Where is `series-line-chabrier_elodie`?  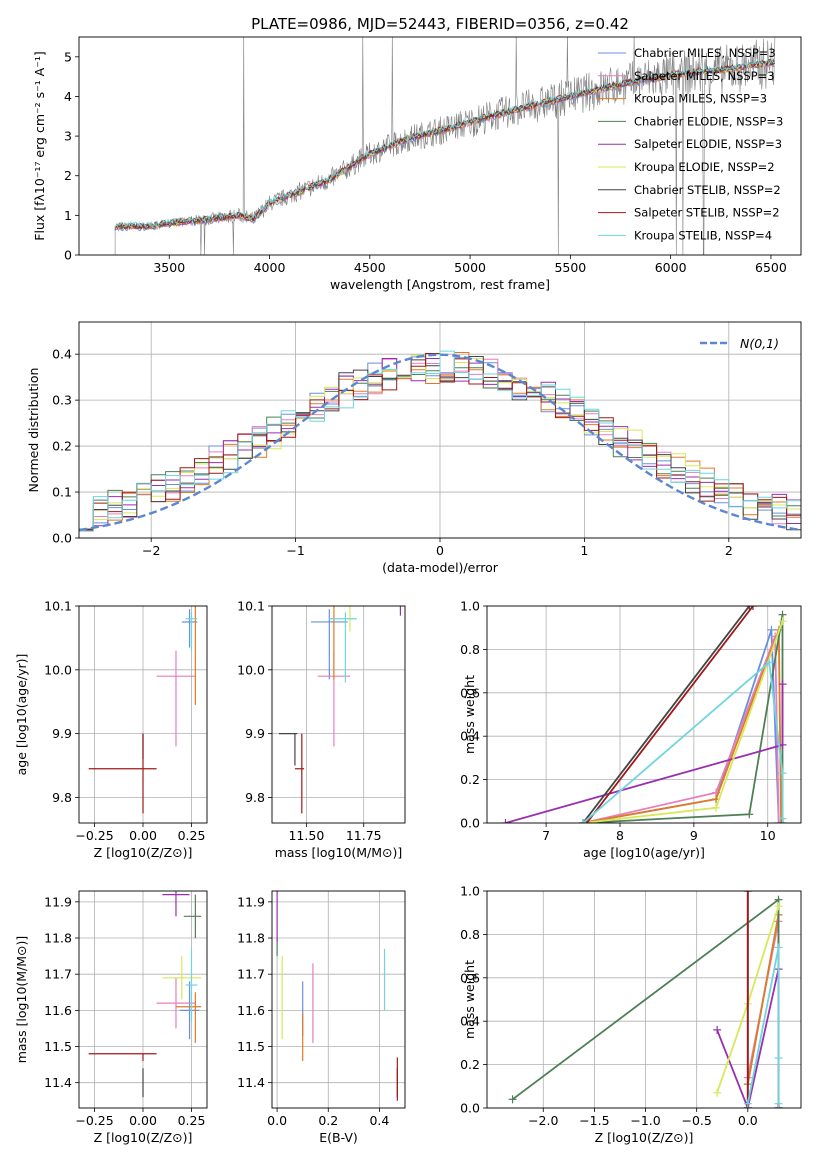 series-line-chabrier_elodie is located at coordinates (683, 718).